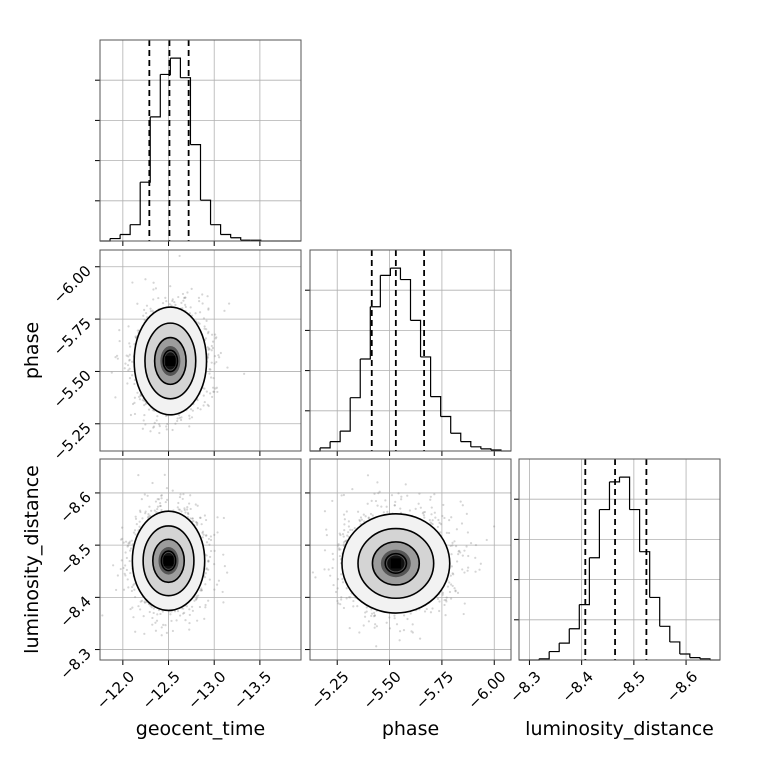  What do you see at coordinates (619, 559) in the screenshot?
I see `panel-frame` at bounding box center [619, 559].